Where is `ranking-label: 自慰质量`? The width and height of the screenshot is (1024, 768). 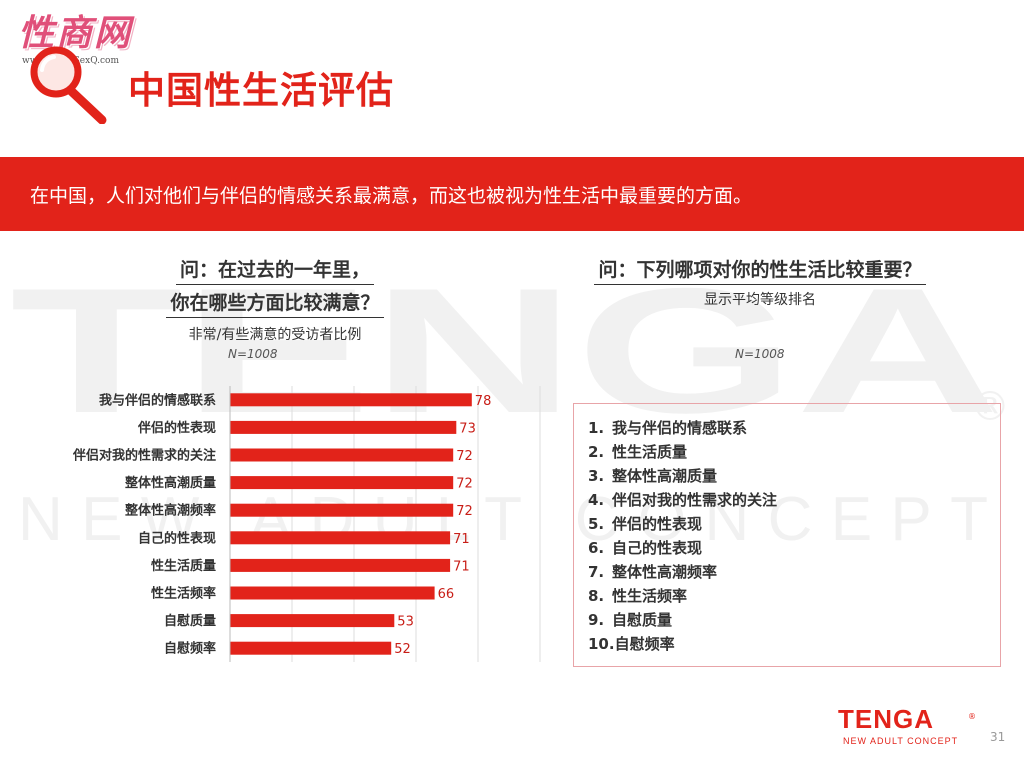 ranking-label: 自慰质量 is located at coordinates (642, 620).